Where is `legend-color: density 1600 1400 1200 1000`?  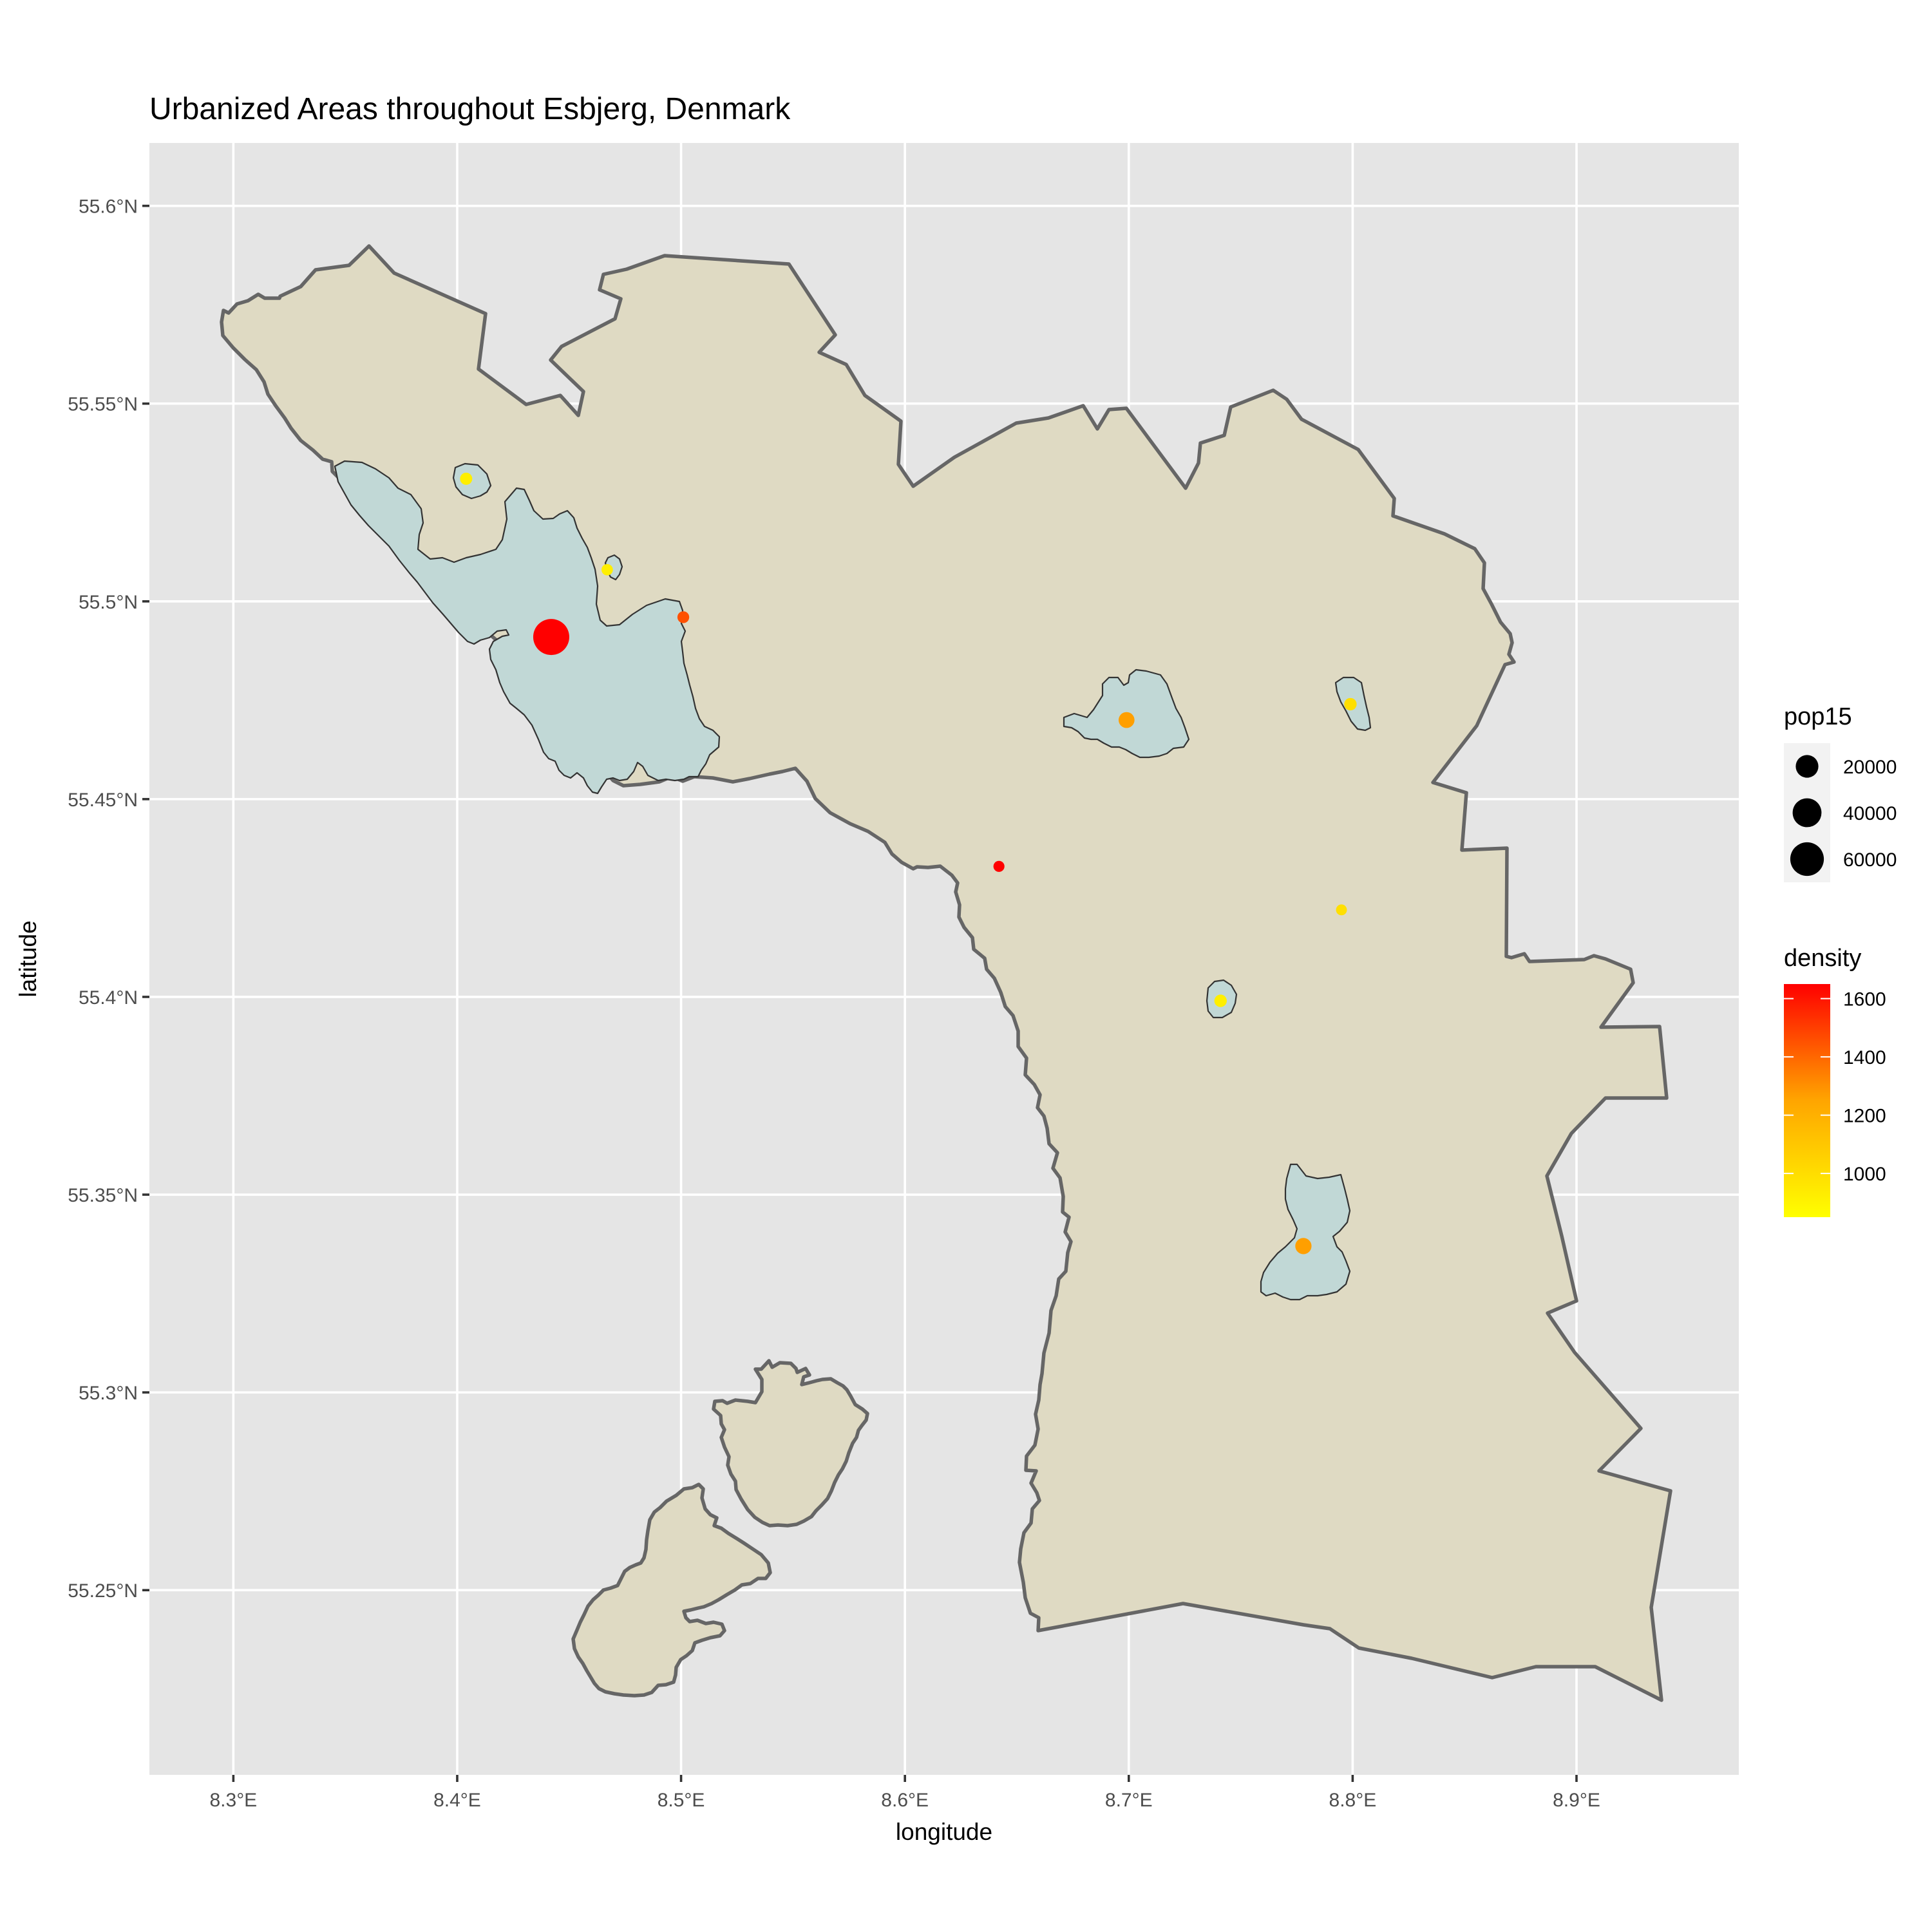 legend-color: density 1600 1400 1200 1000 is located at coordinates (1835, 1081).